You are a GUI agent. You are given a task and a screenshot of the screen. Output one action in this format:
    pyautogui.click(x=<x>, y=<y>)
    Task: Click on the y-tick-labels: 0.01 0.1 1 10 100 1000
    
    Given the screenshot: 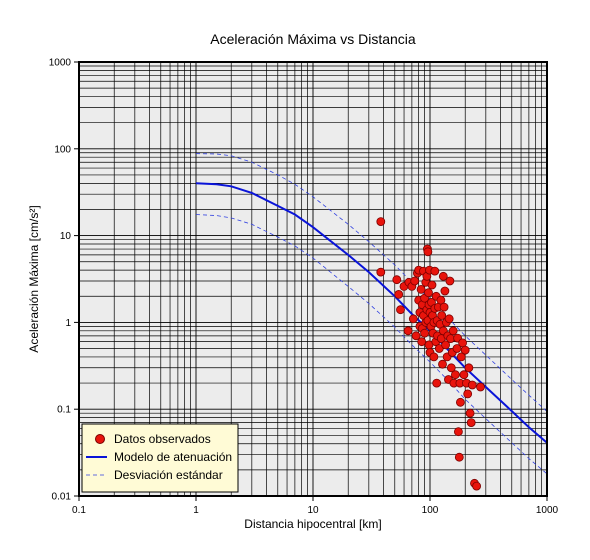 What is the action you would take?
    pyautogui.click(x=64, y=280)
    